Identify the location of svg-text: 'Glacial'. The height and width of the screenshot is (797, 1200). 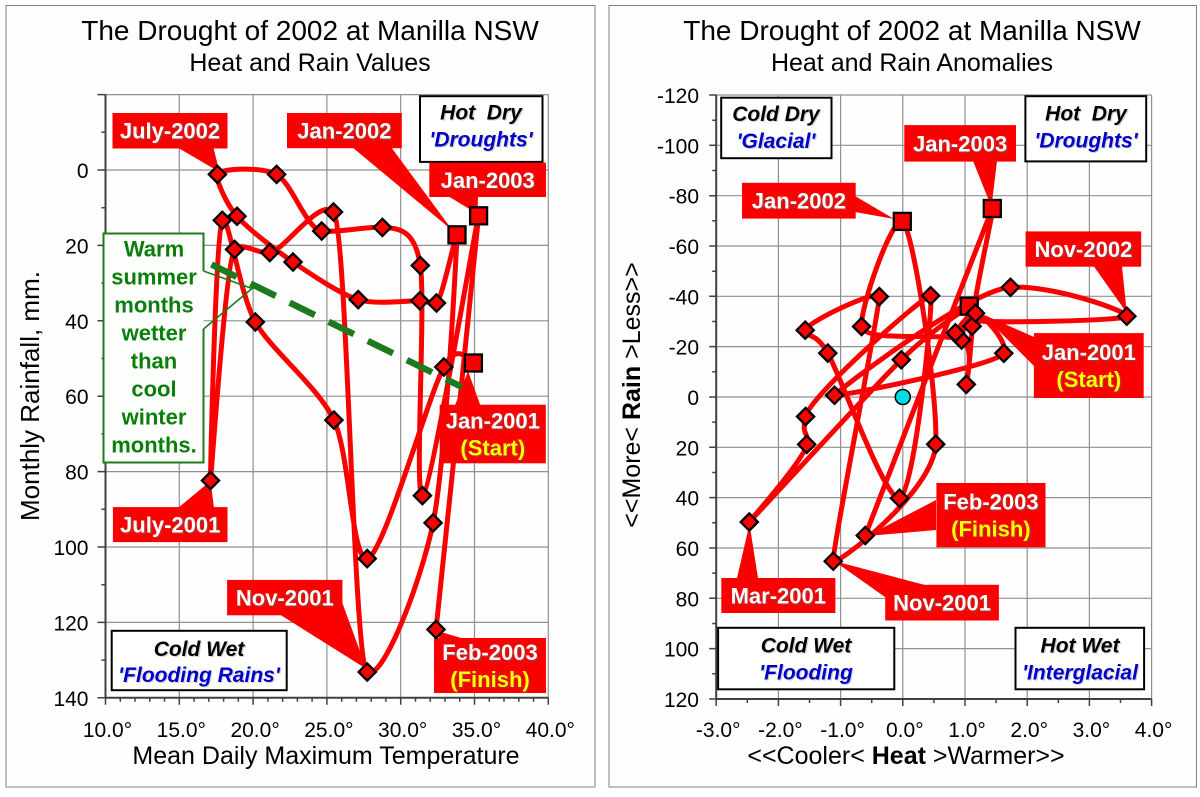
(777, 141).